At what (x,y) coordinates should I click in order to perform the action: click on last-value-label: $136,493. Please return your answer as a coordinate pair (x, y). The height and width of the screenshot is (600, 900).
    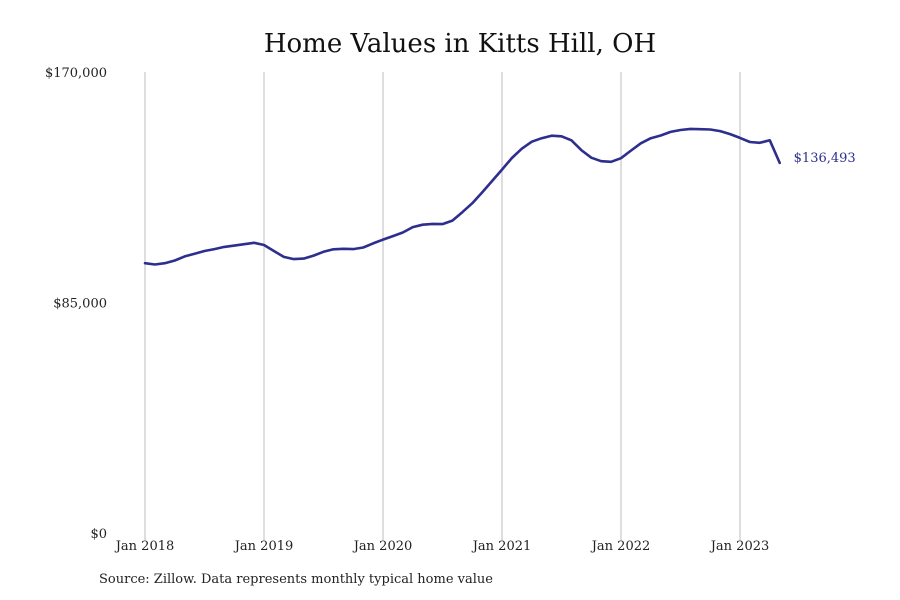
    Looking at the image, I should click on (825, 158).